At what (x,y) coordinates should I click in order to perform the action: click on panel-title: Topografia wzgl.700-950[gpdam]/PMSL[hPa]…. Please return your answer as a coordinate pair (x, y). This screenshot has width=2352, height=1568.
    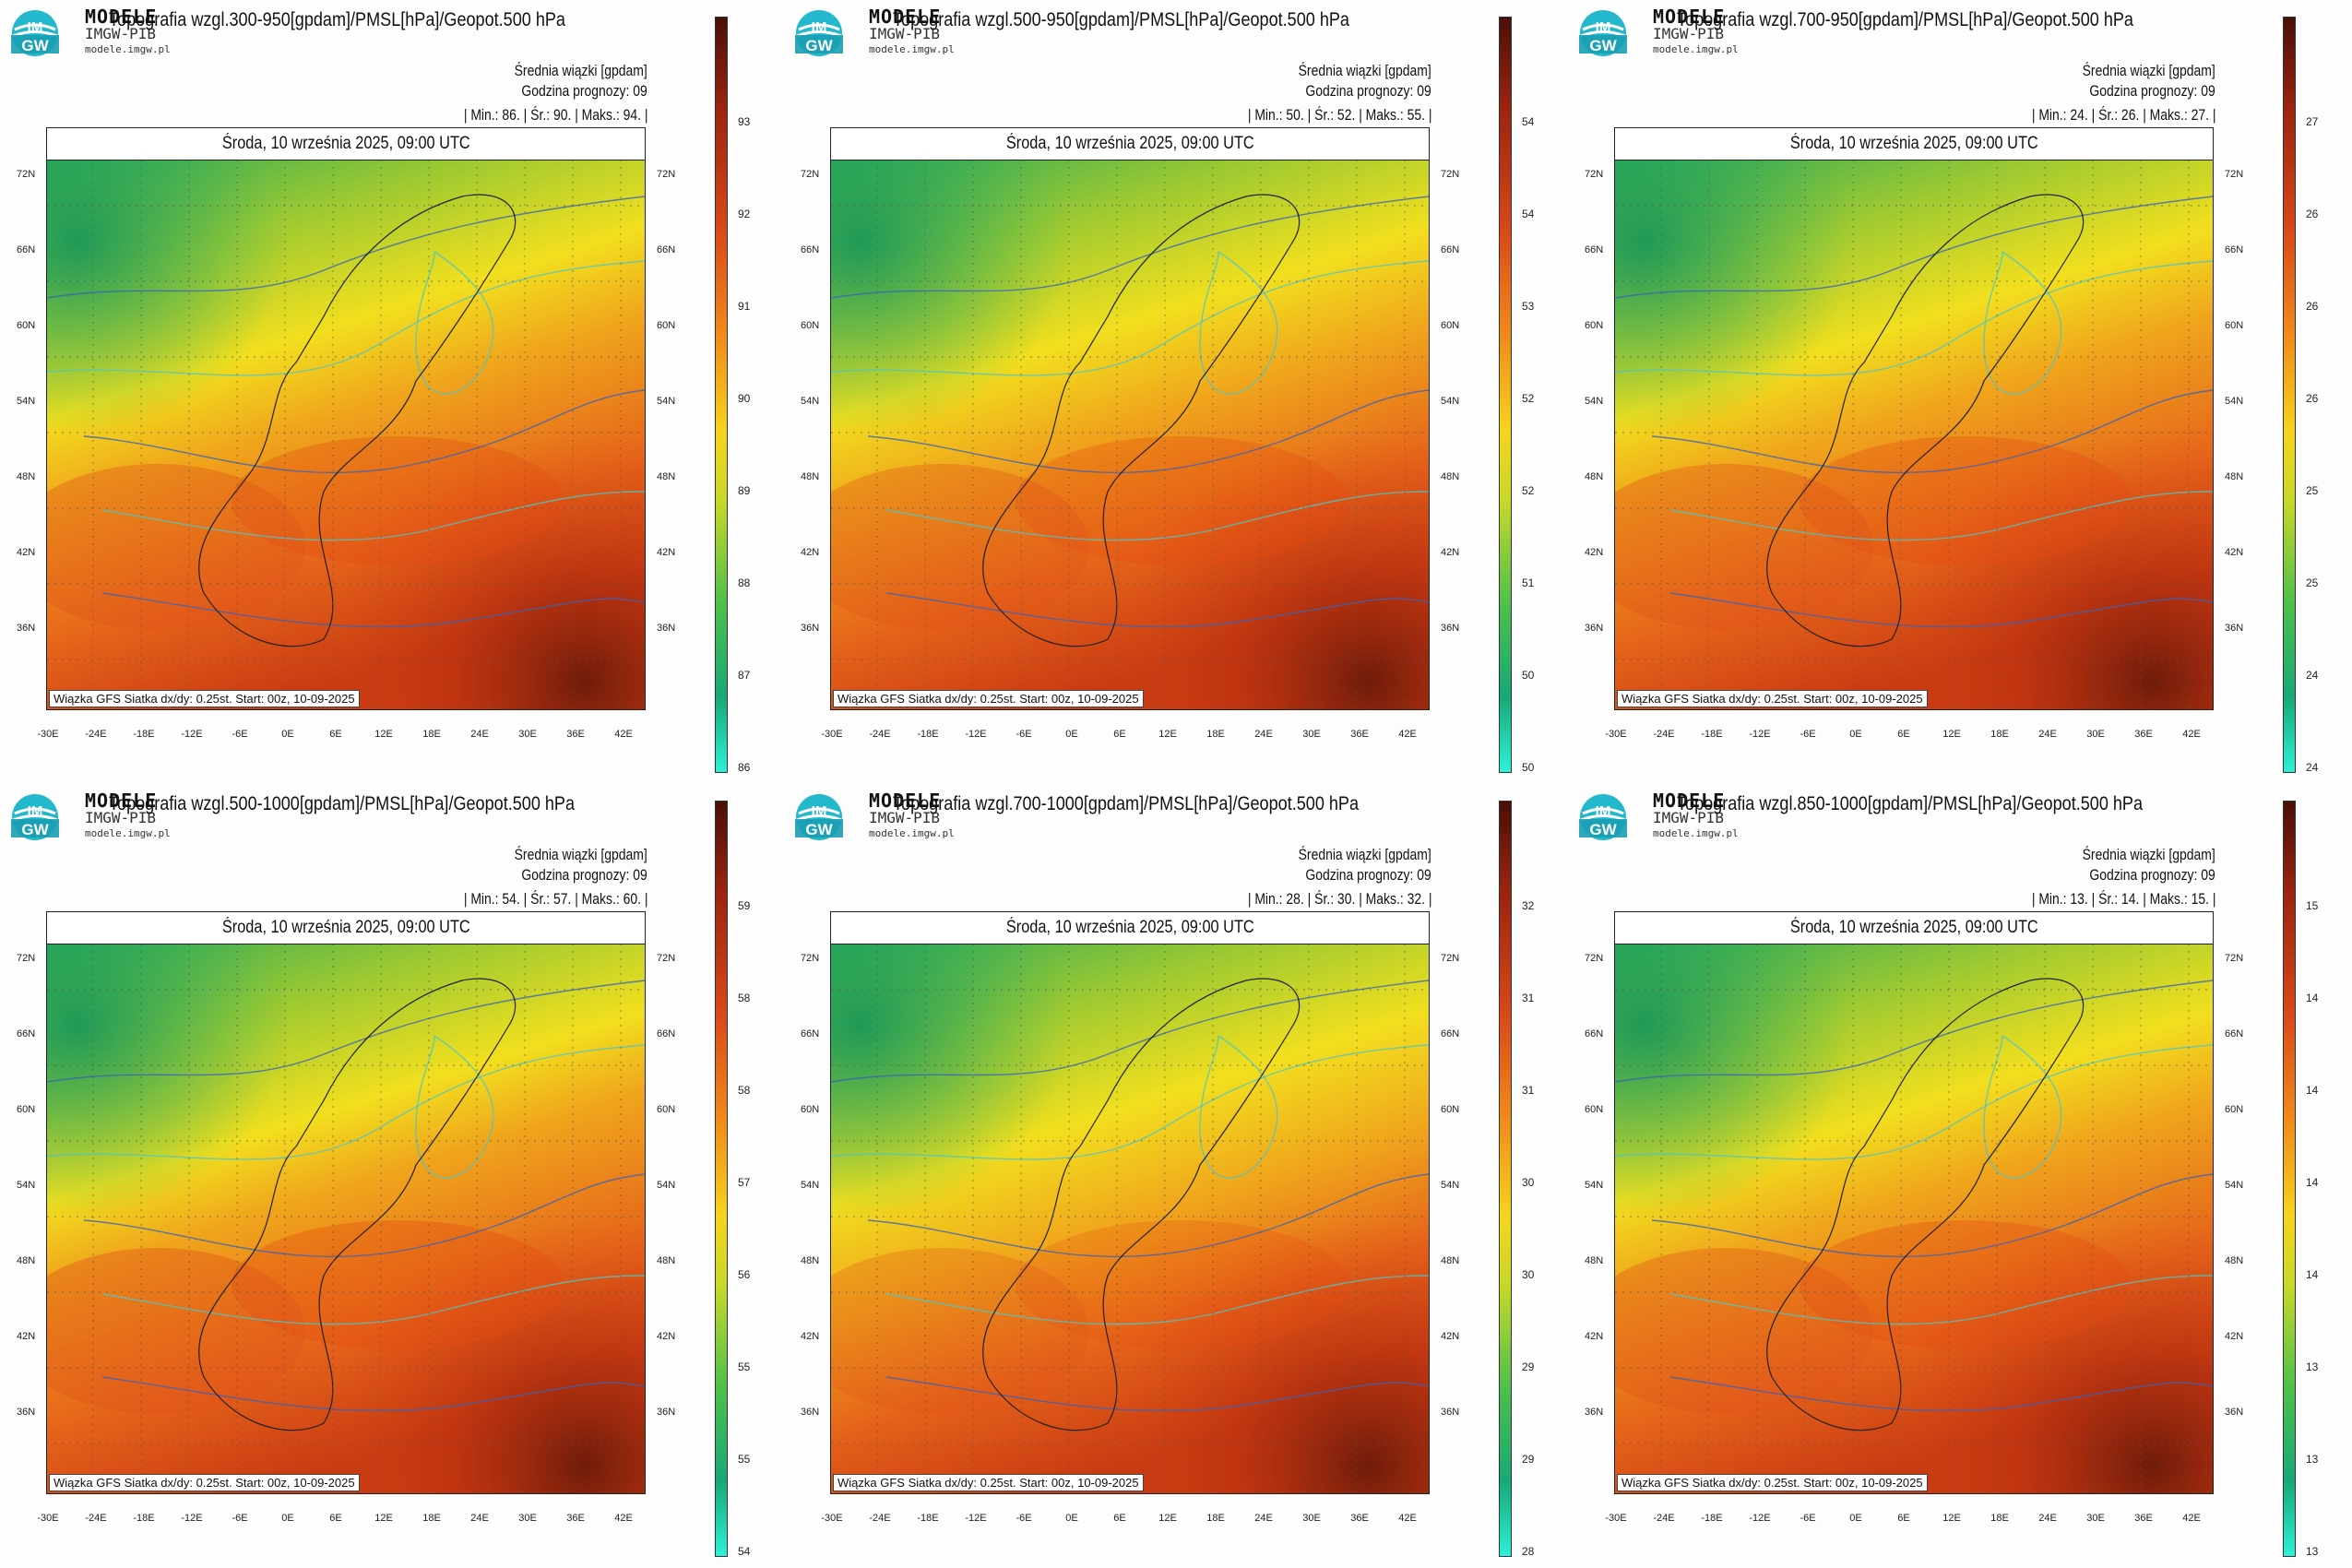
    Looking at the image, I should click on (1905, 19).